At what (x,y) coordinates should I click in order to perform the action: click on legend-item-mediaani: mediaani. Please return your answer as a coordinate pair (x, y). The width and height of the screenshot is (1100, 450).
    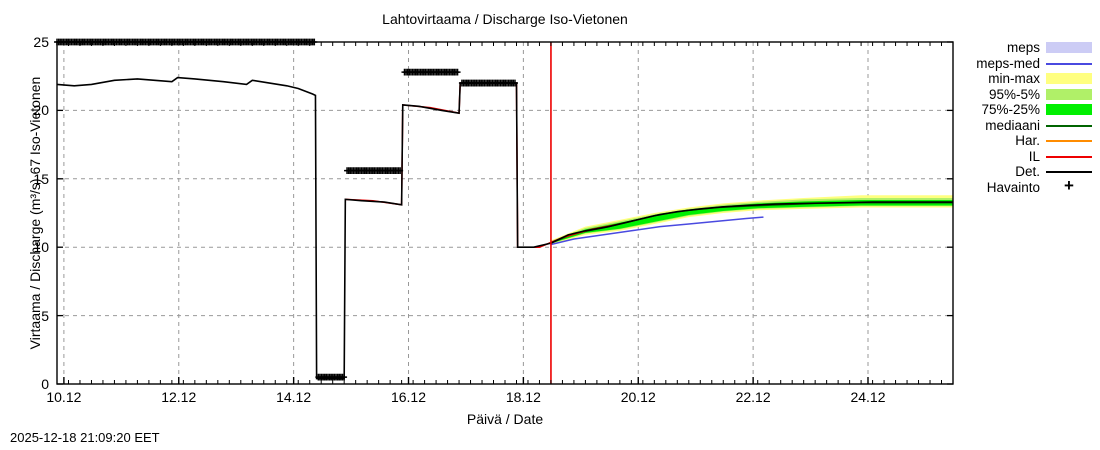
    Looking at the image, I should click on (1027, 126).